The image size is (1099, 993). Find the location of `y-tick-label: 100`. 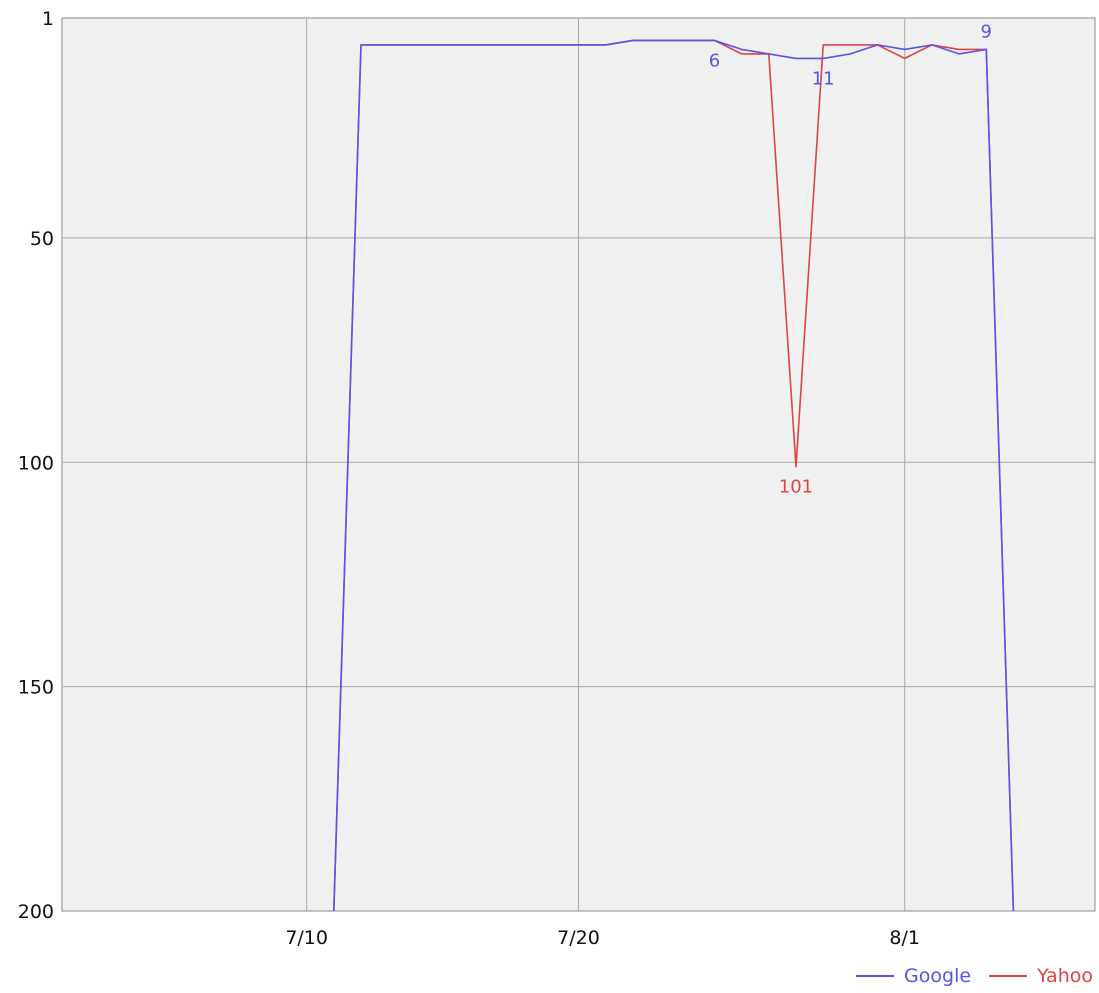

y-tick-label: 100 is located at coordinates (36, 463).